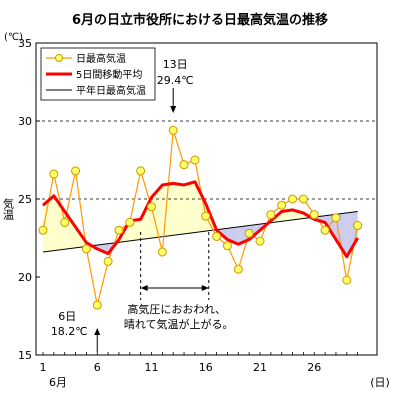  What do you see at coordinates (144, 288) in the screenshot?
I see `period-arrow-left-head` at bounding box center [144, 288].